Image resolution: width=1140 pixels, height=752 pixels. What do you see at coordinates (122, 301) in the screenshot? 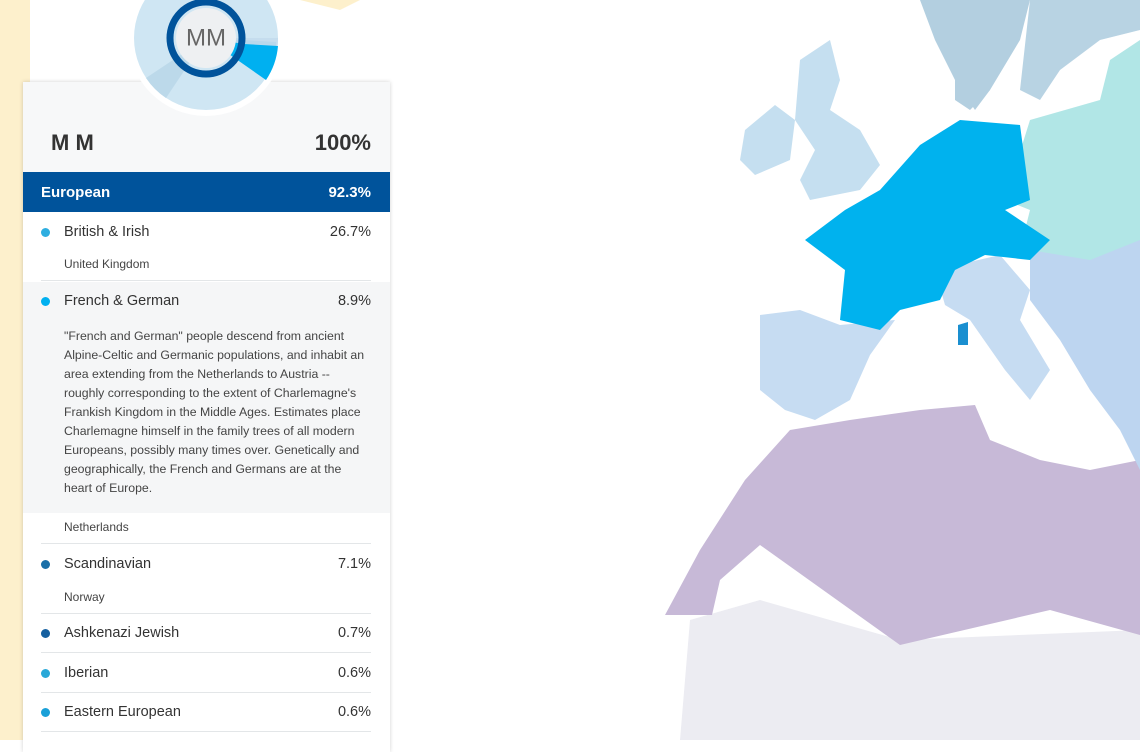
I see `region-name: French & German` at bounding box center [122, 301].